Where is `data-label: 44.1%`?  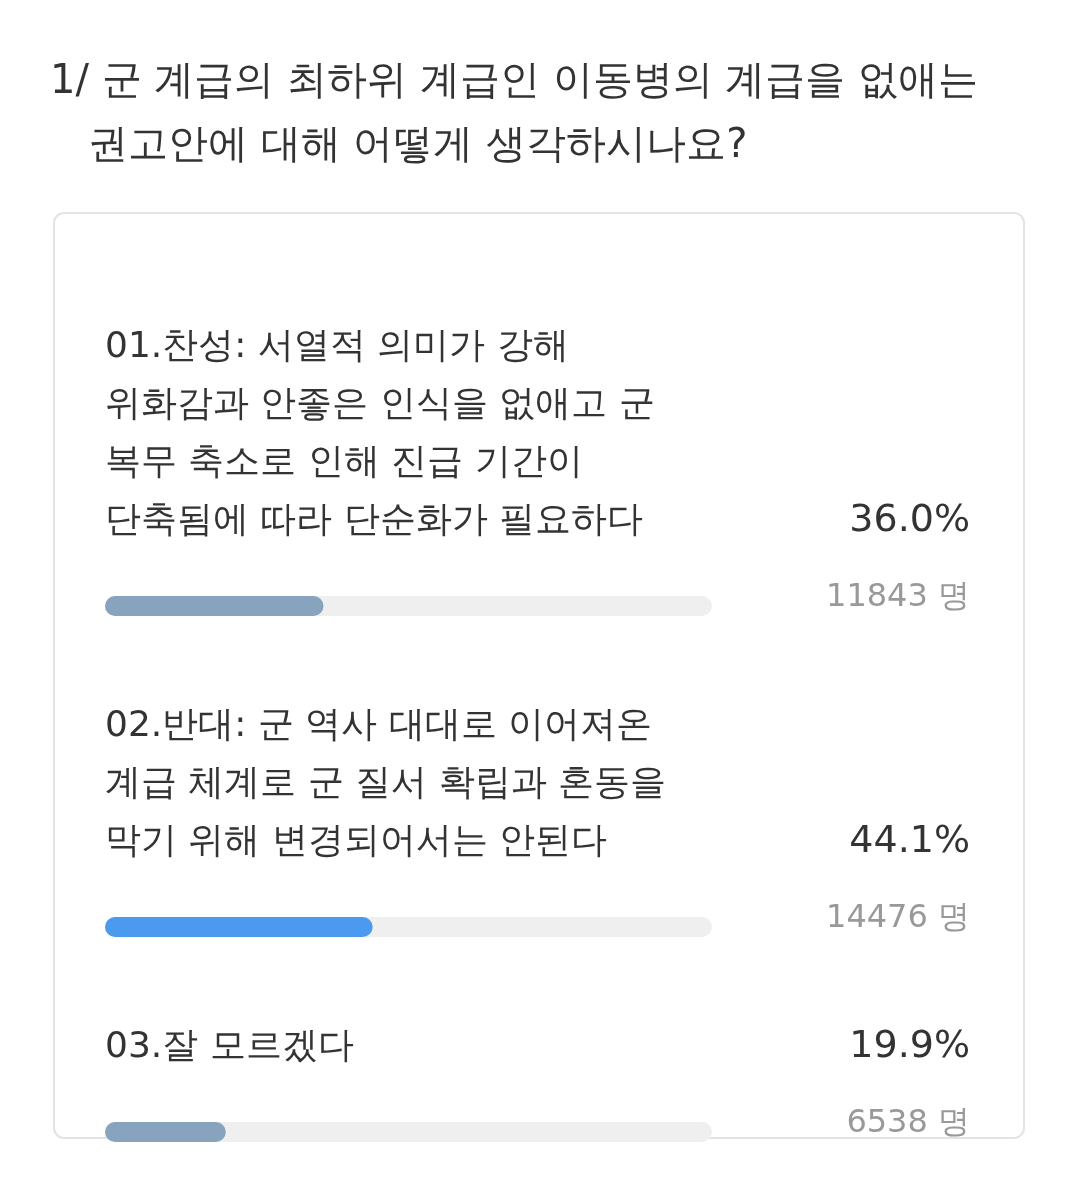 data-label: 44.1% is located at coordinates (909, 839).